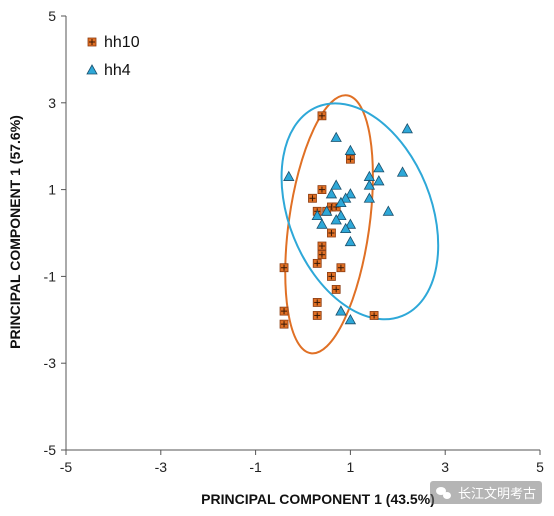 The image size is (554, 516). I want to click on legend: hh10 hh4, so click(113, 56).